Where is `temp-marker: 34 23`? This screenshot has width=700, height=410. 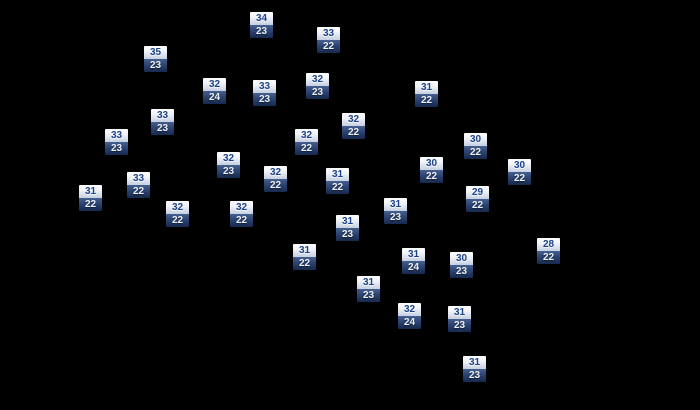 temp-marker: 34 23 is located at coordinates (261, 25).